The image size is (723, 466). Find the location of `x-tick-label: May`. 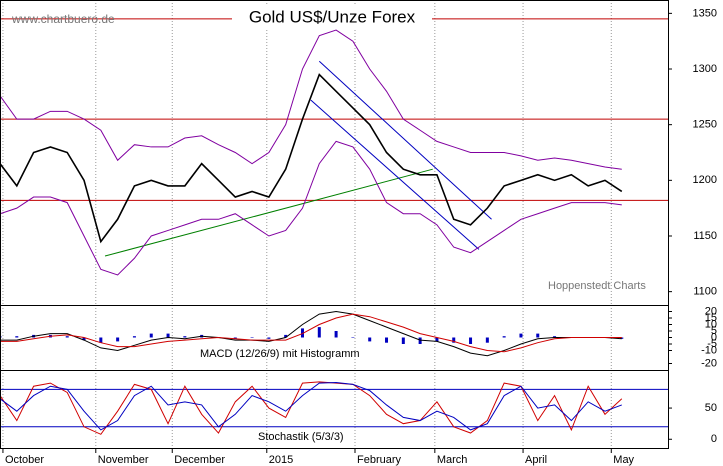

x-tick-label: May is located at coordinates (623, 460).